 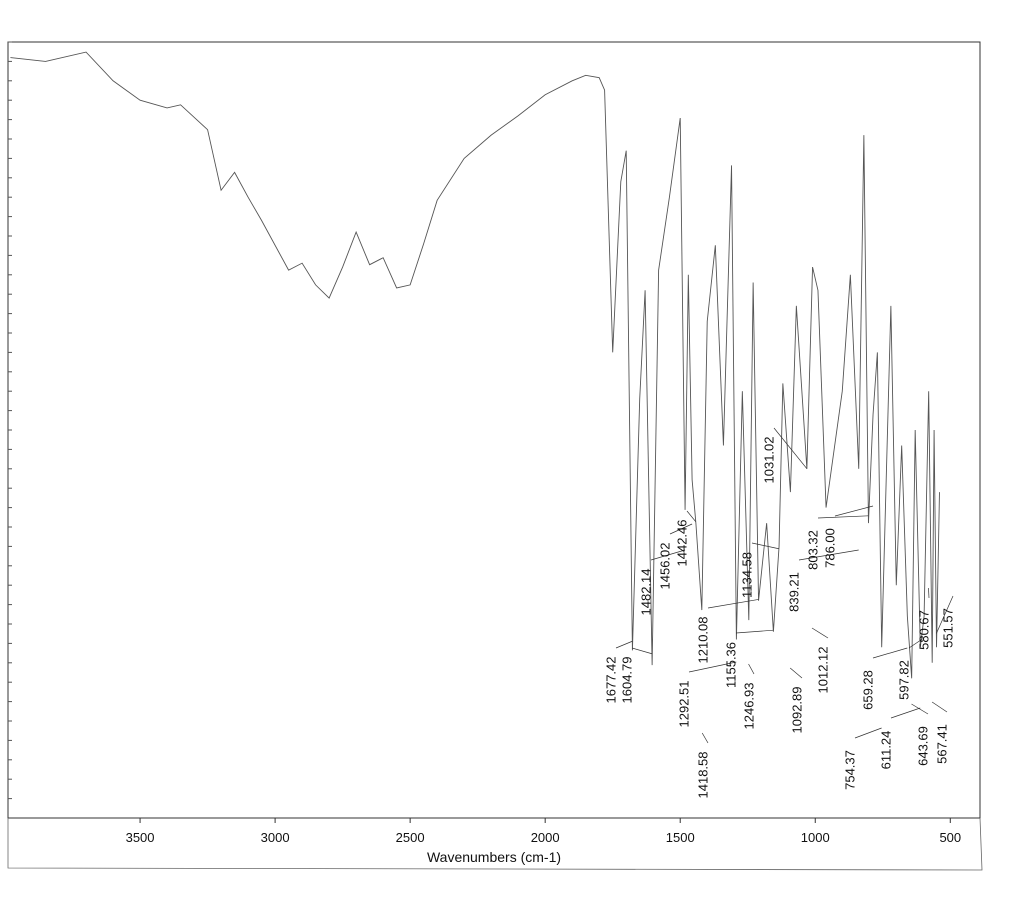 What do you see at coordinates (681, 543) in the screenshot?
I see `peak-label: 1442.46` at bounding box center [681, 543].